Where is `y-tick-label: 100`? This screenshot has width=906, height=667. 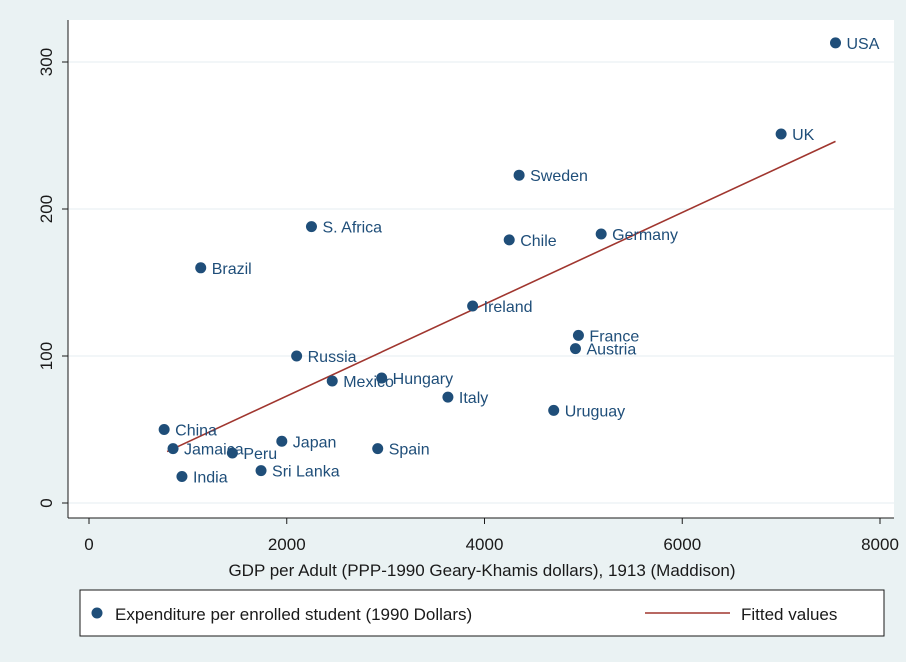 y-tick-label: 100 is located at coordinates (46, 356).